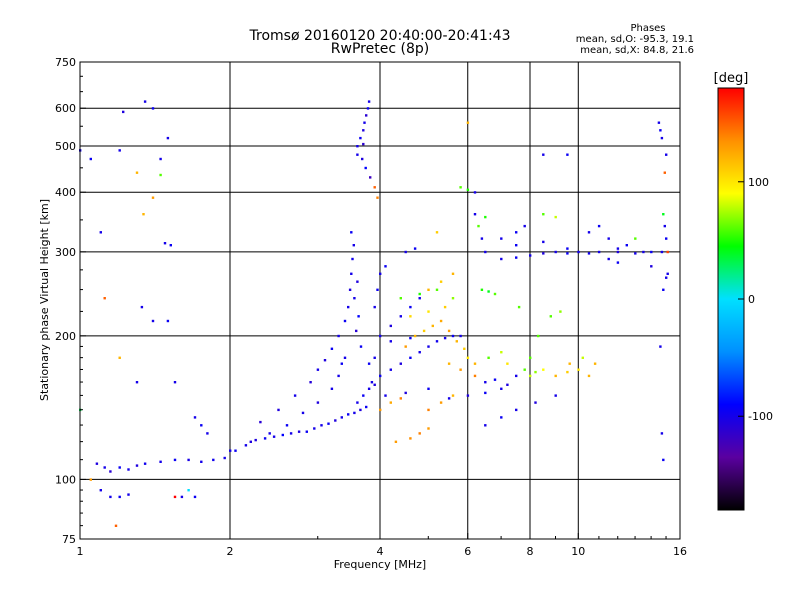  I want to click on y-tick-label: 75, so click(69, 539).